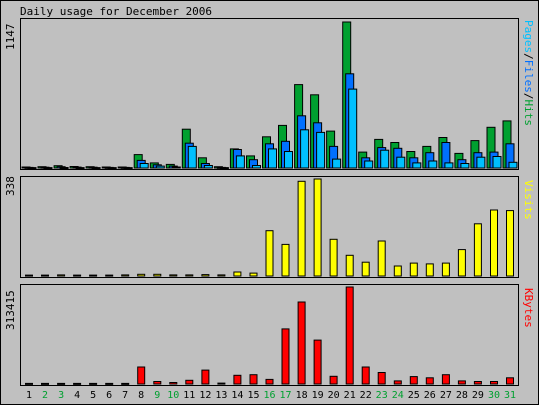  I want to click on day-label-12: 12, so click(205, 395).